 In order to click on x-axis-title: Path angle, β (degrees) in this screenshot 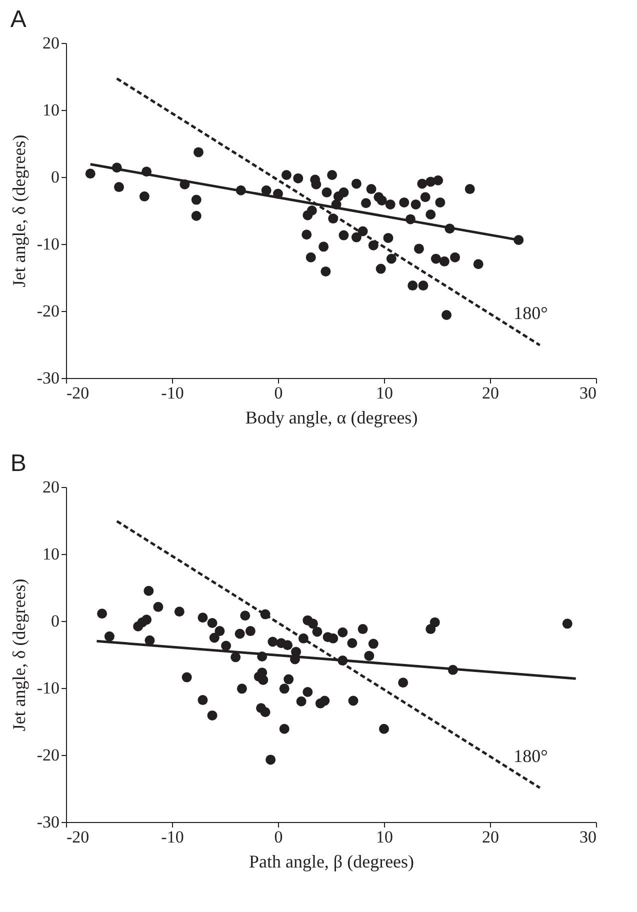, I will do `click(331, 862)`.